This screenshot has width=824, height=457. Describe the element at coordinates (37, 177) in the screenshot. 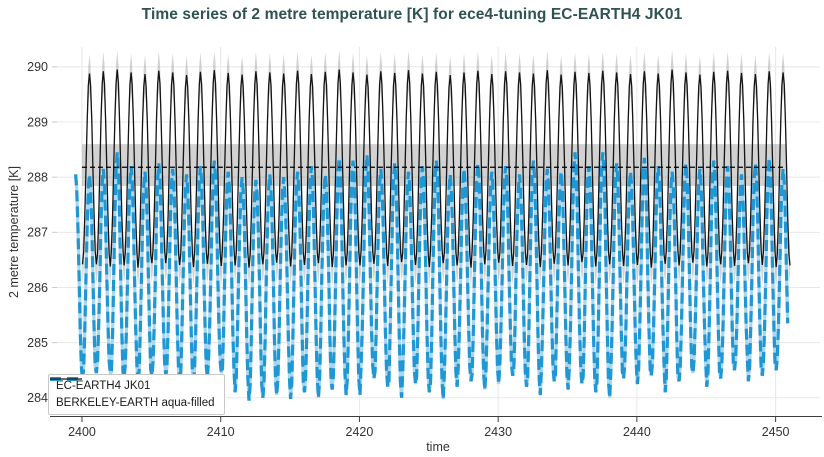

I see `y-tick-label: 288` at that location.